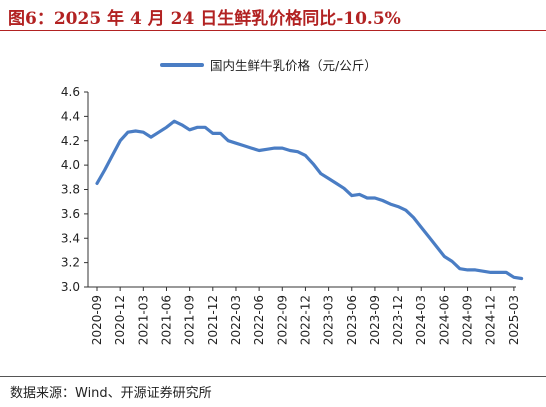  Describe the element at coordinates (70, 141) in the screenshot. I see `y-tick-label: 4.2` at that location.